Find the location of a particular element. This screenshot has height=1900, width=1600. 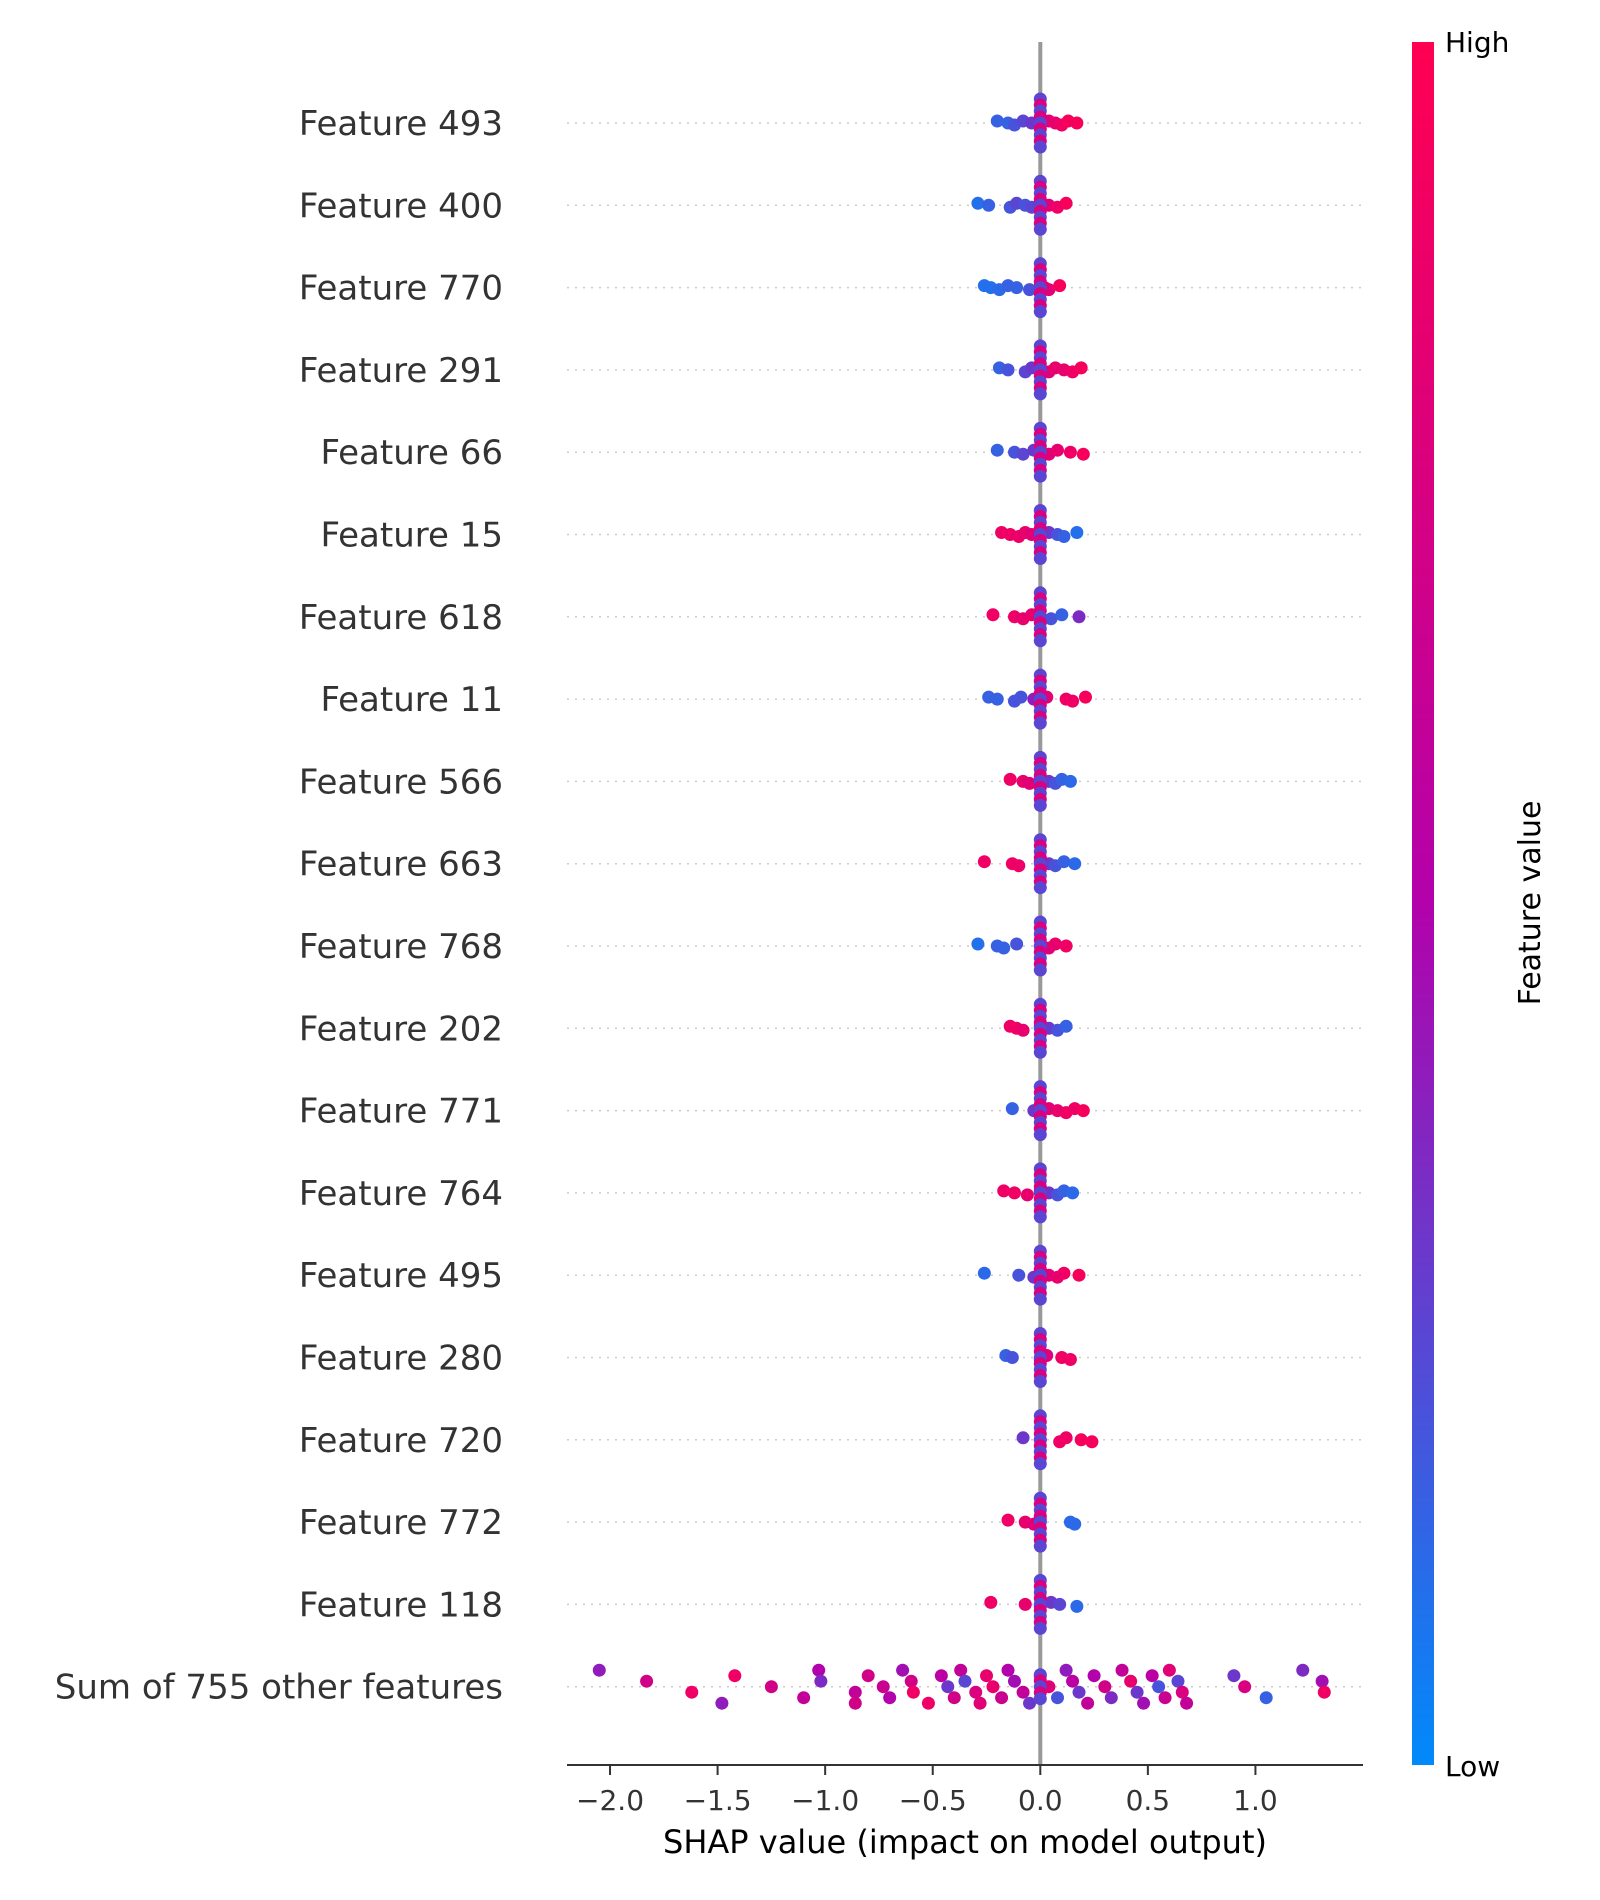

feature-label: Feature 618 is located at coordinates (401, 618).